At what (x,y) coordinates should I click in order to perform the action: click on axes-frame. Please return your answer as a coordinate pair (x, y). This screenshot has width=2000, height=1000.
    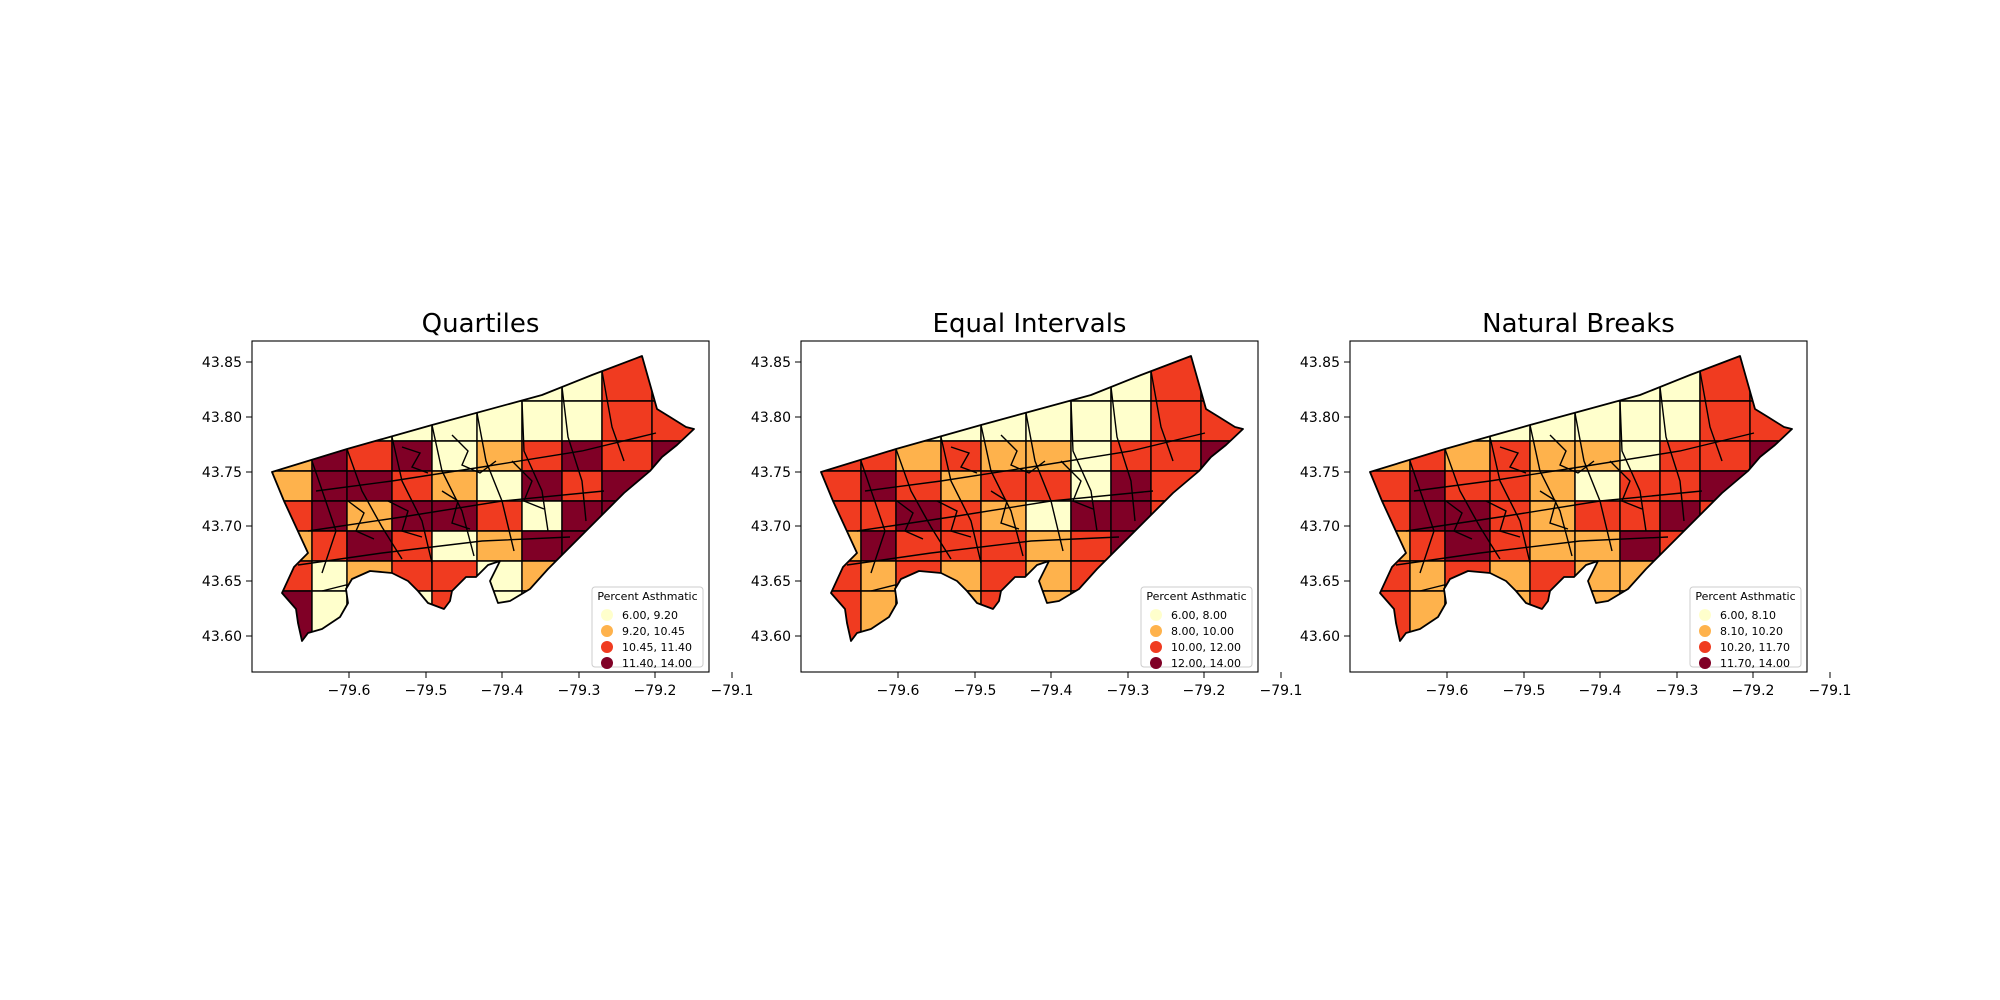
    Looking at the image, I should click on (1029, 506).